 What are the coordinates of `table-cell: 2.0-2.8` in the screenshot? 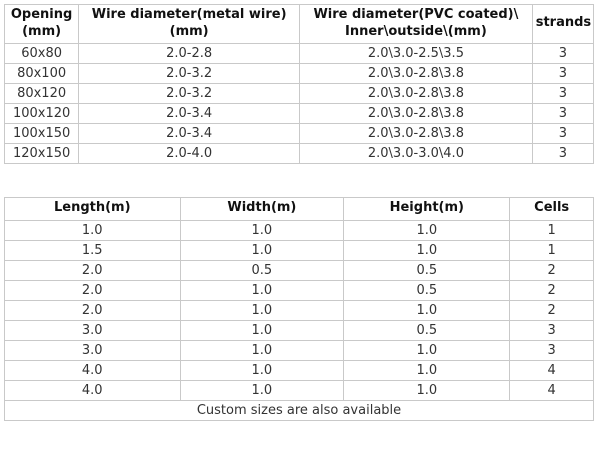 It's located at (189, 53).